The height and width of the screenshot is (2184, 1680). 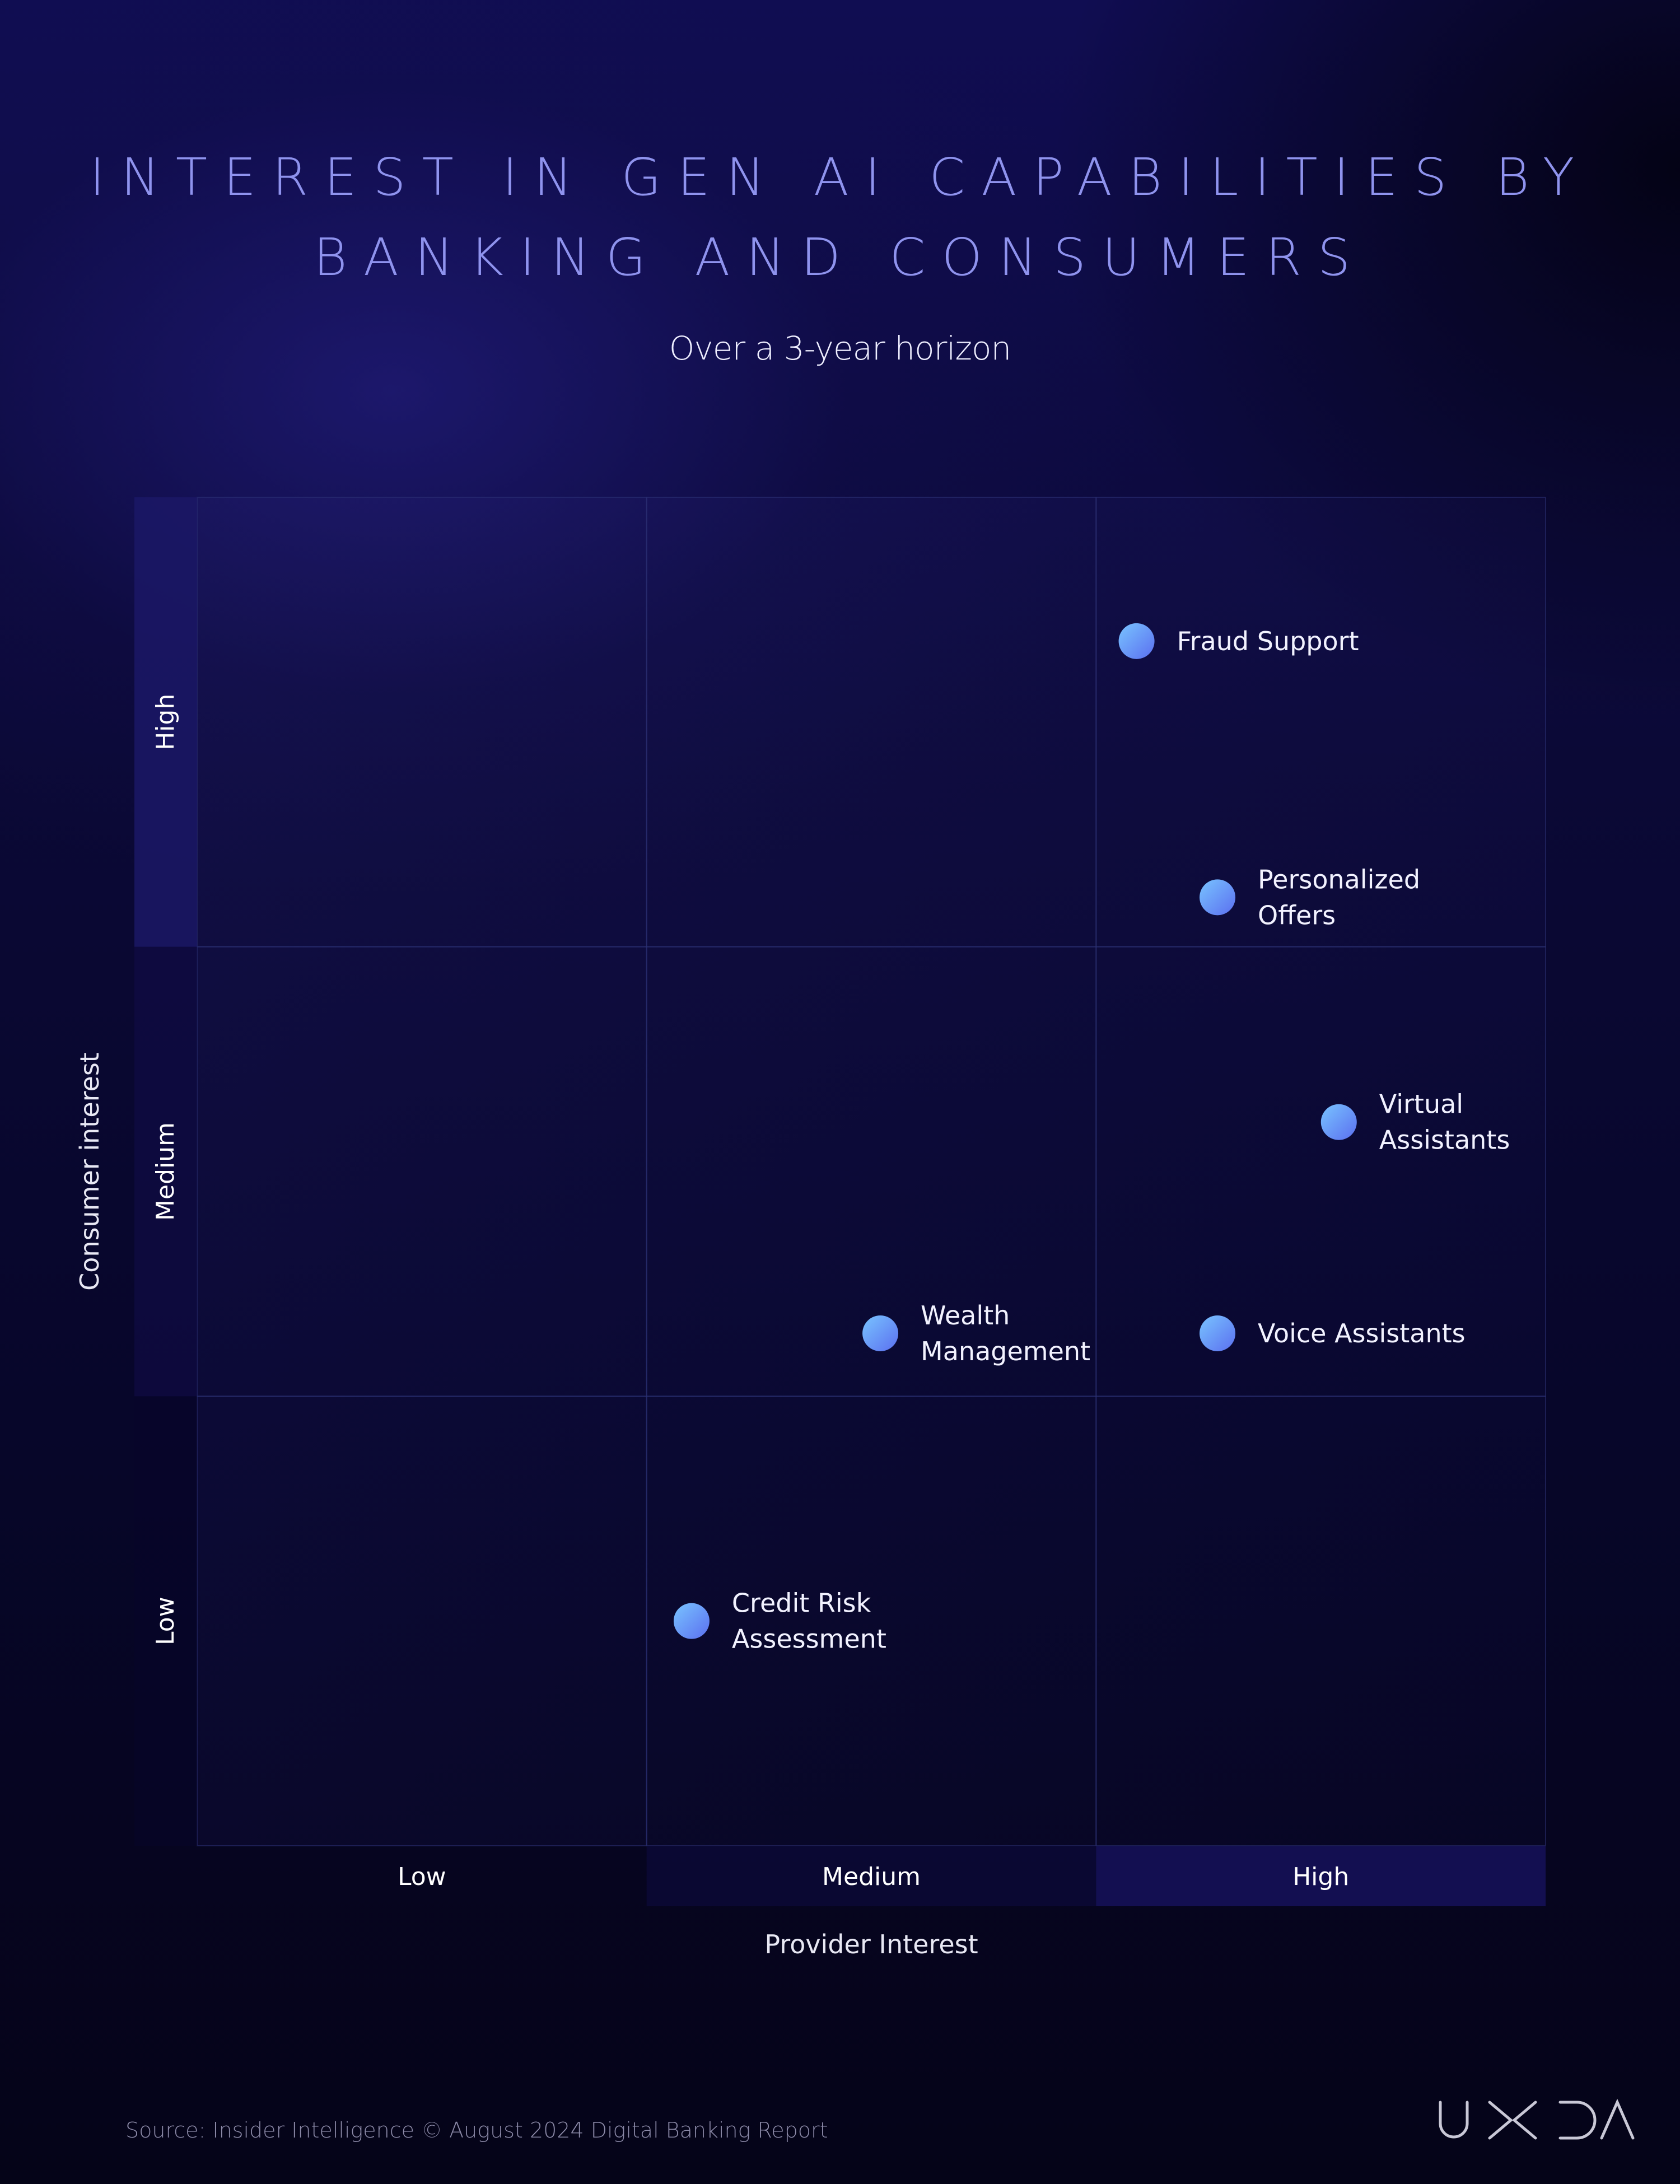 I want to click on x-tick-label: Low, so click(x=422, y=1877).